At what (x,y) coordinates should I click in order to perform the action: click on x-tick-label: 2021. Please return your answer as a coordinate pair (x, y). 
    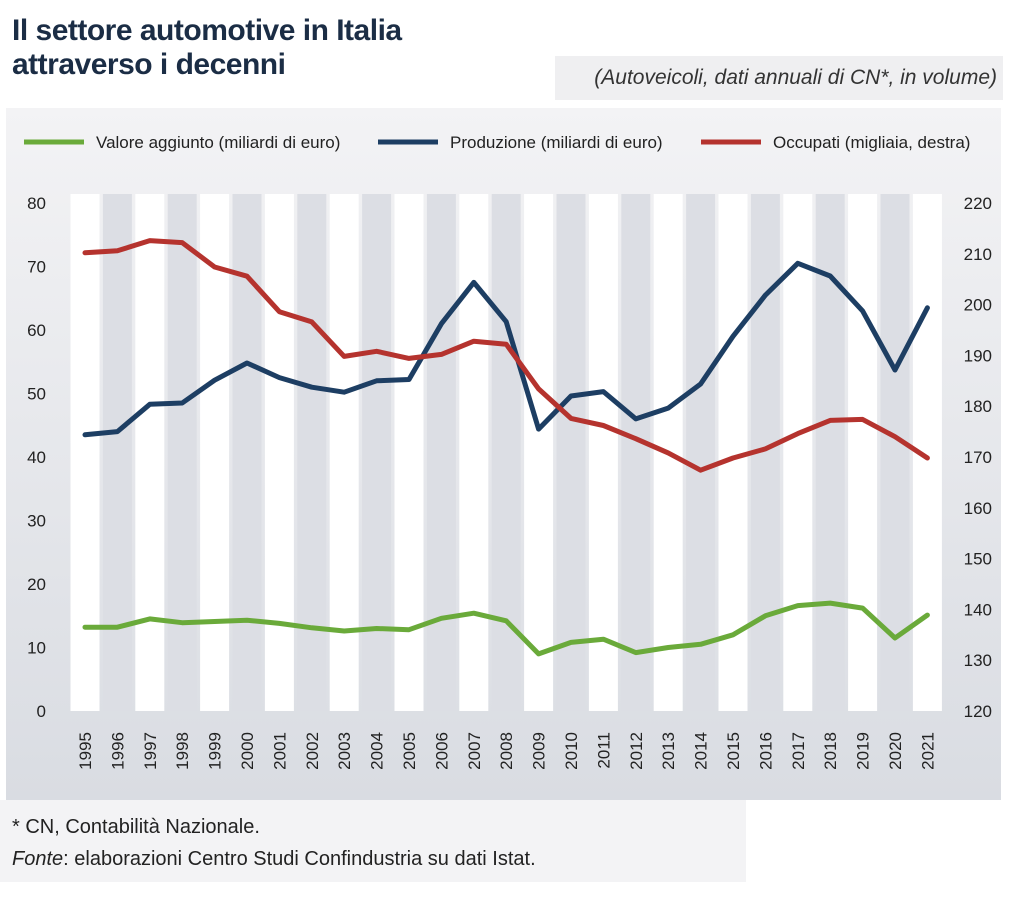
    Looking at the image, I should click on (927, 751).